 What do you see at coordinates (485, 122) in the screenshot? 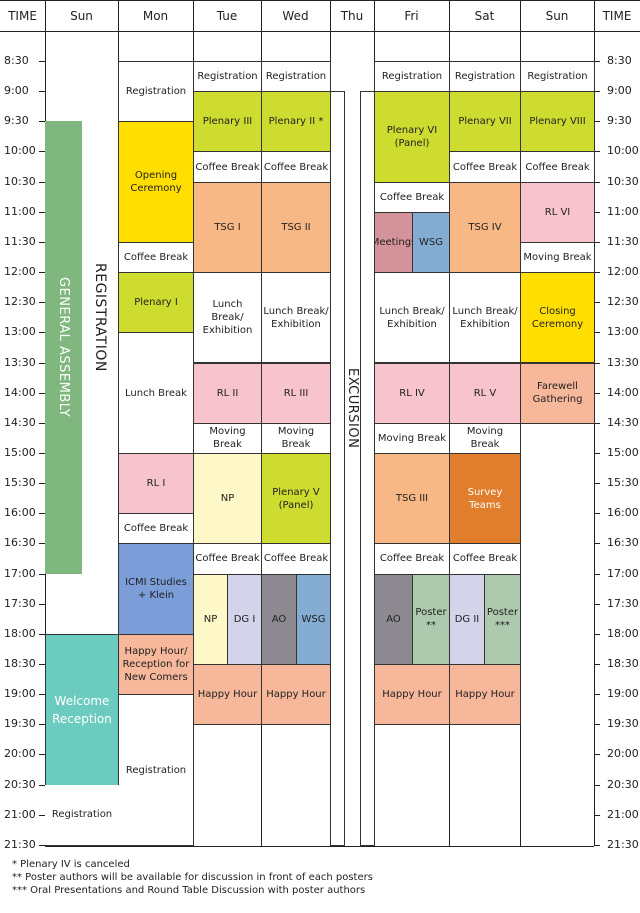
I see `session-plenary-vii: Plenary VII` at bounding box center [485, 122].